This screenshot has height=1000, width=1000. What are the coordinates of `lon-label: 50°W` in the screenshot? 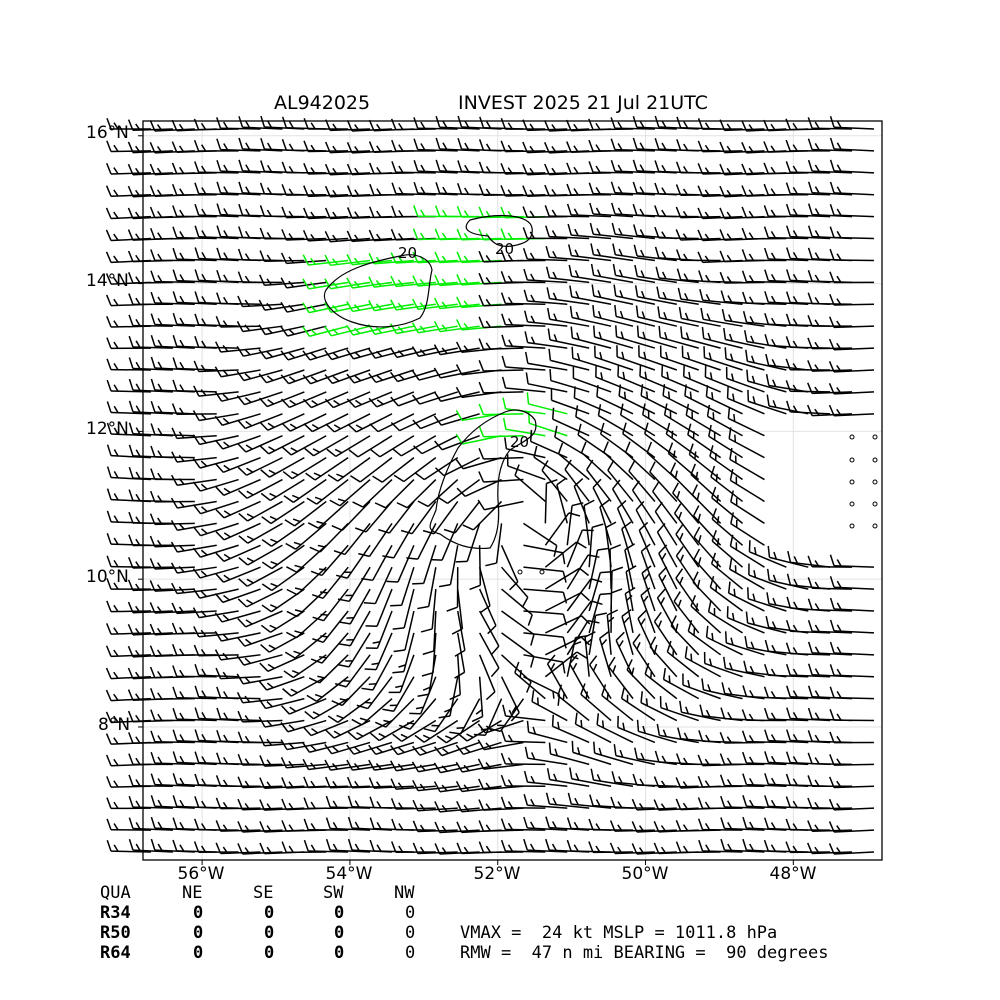 It's located at (645, 874).